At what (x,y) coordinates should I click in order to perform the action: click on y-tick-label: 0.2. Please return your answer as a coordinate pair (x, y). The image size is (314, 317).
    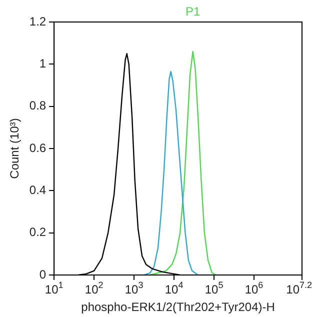
    Looking at the image, I should click on (37, 232).